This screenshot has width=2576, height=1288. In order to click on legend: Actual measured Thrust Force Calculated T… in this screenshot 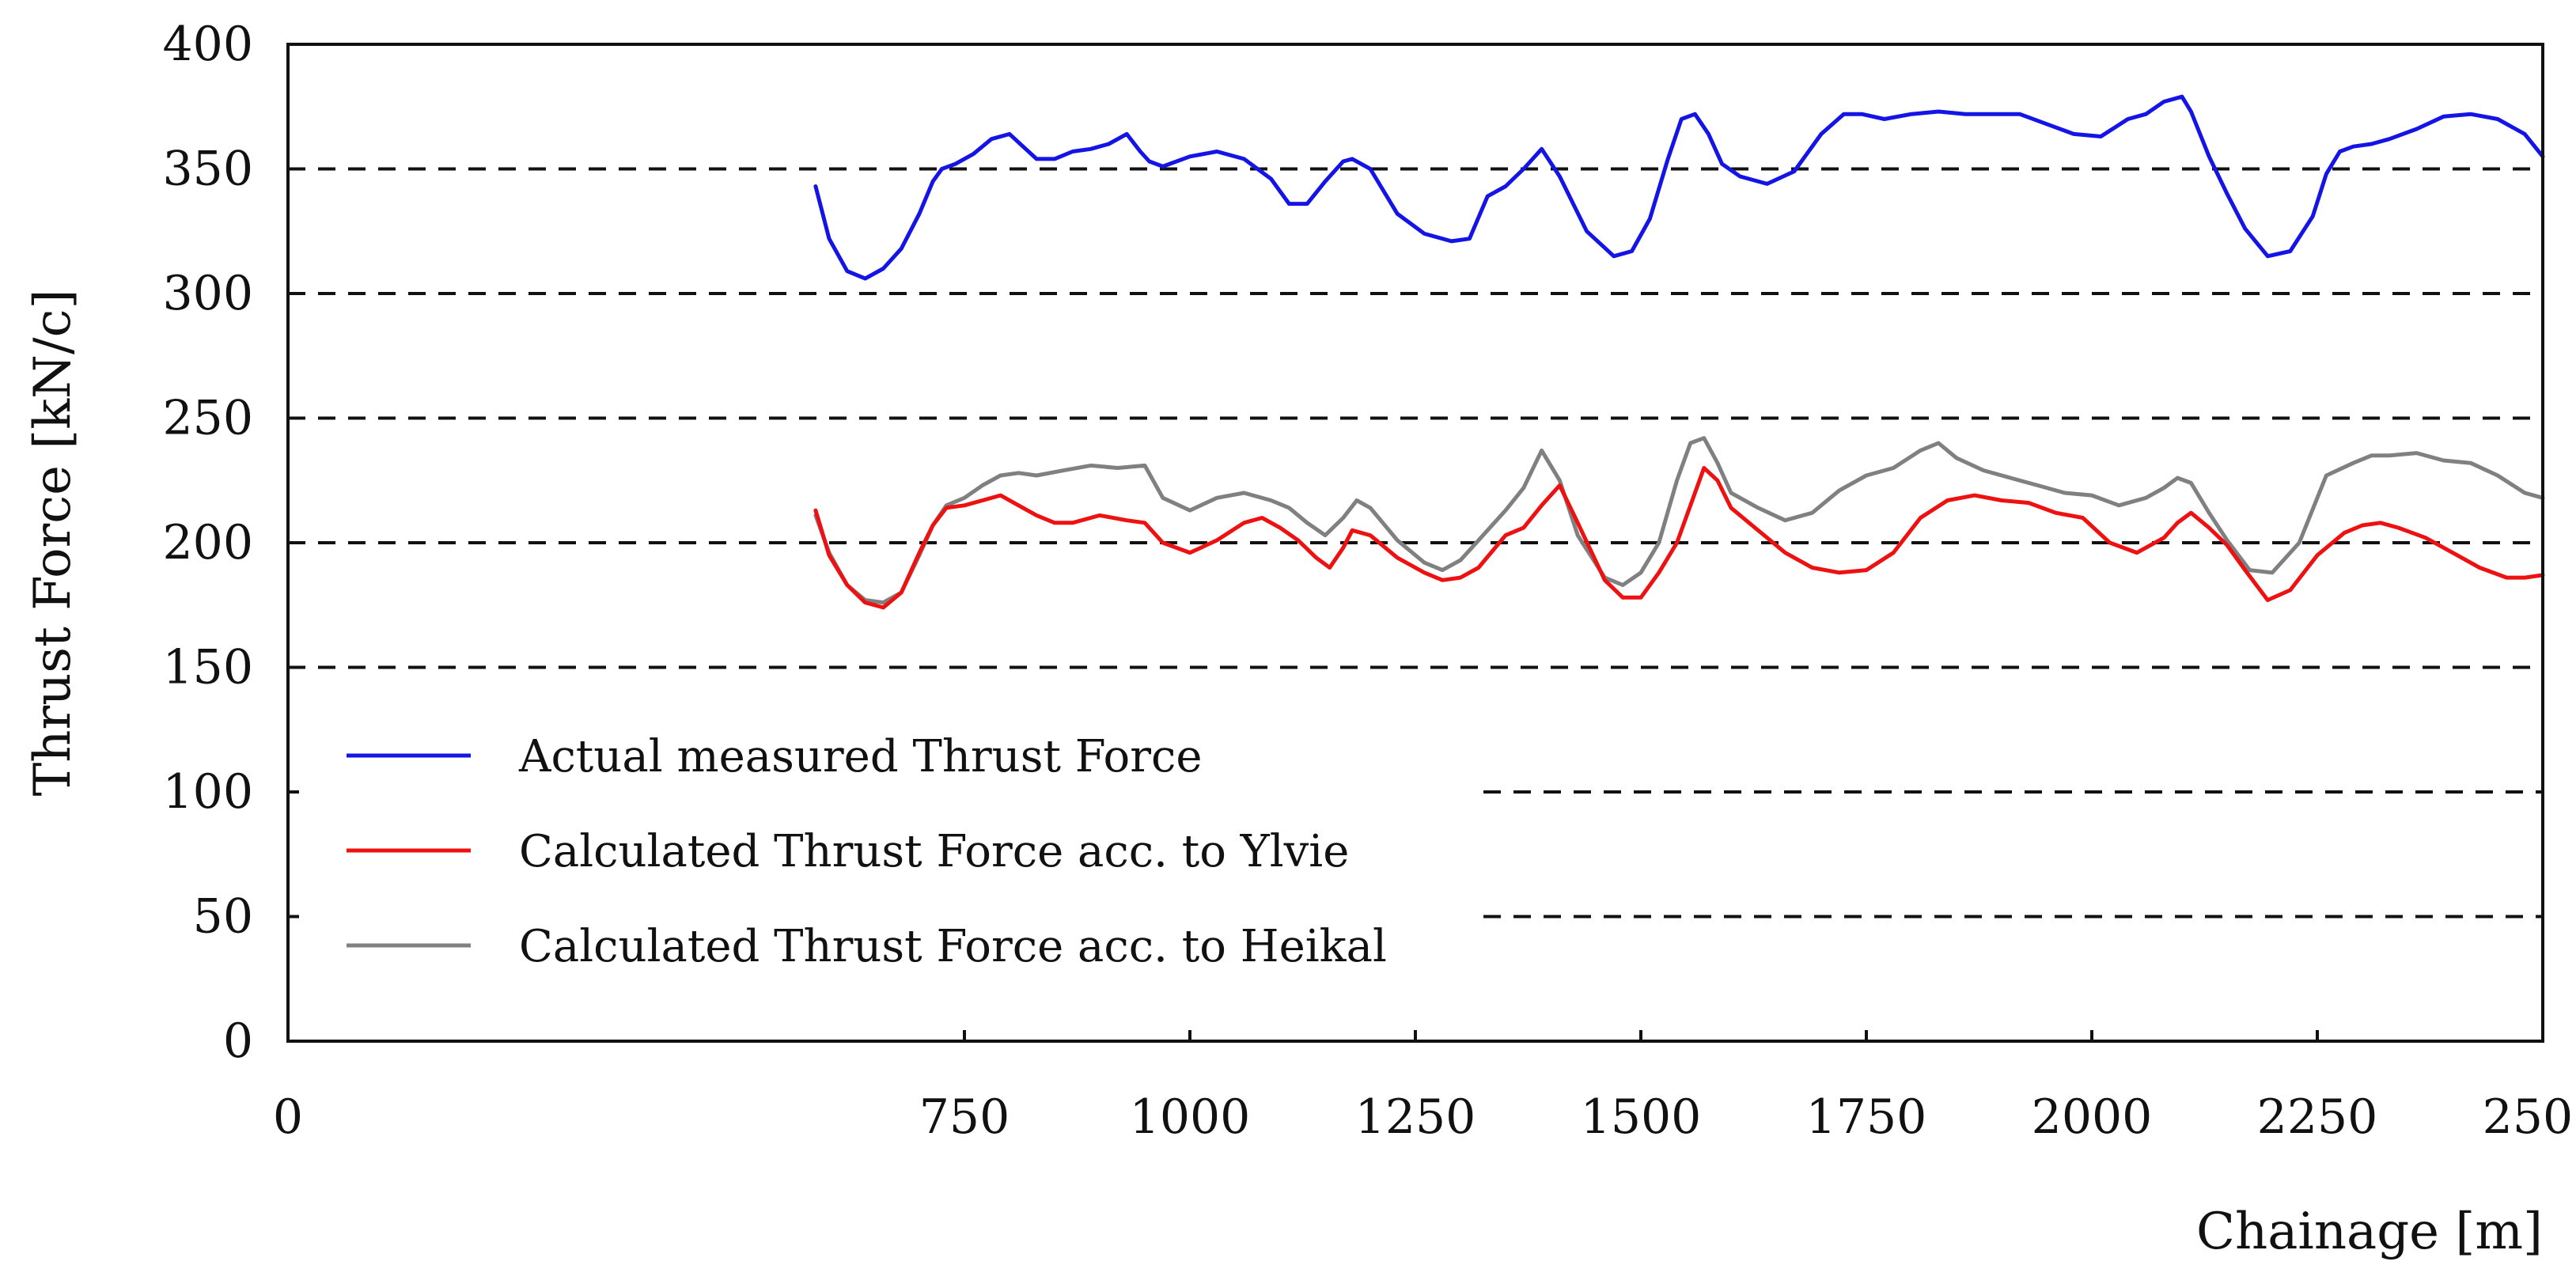, I will do `click(867, 851)`.